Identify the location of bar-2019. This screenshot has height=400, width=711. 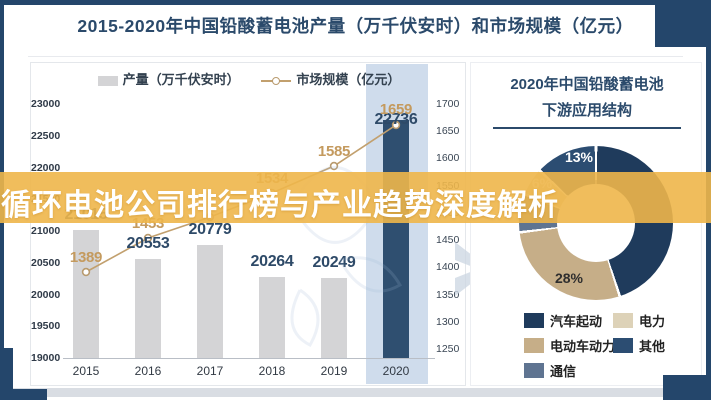
(334, 318).